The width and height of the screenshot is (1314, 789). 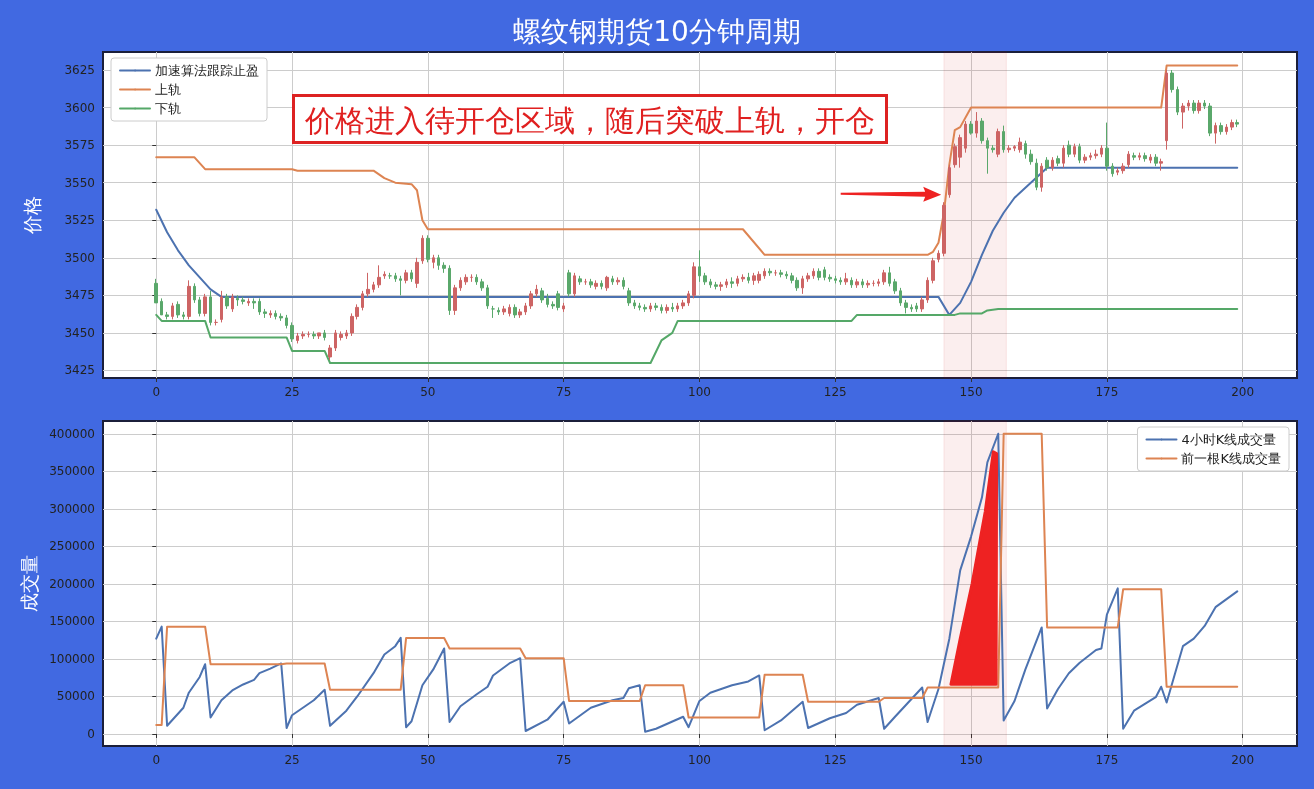 What do you see at coordinates (72, 433) in the screenshot?
I see `y-tick-label: 400000` at bounding box center [72, 433].